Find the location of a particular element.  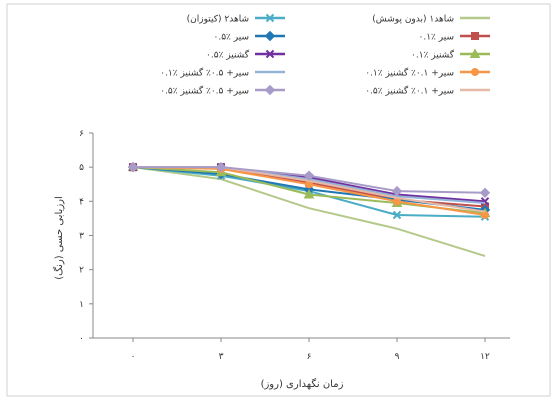

legend-item: ۰.۱٪ سیر+ ۰.۵٪ گشنیز is located at coordinates (222, 73).